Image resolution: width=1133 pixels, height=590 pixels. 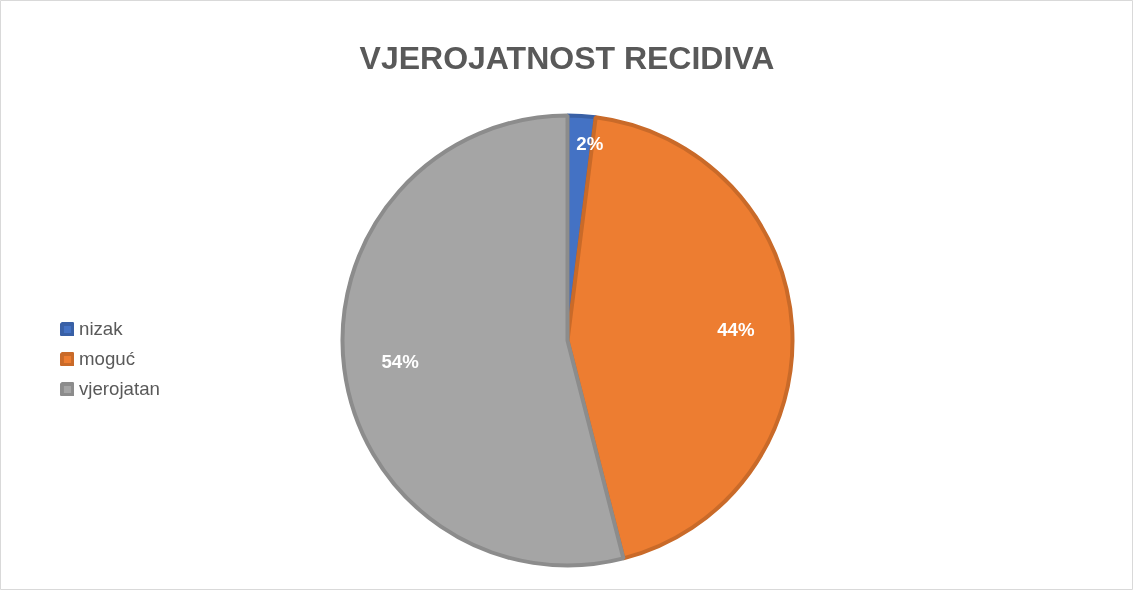 I want to click on legend-label: vjerojatan, so click(x=119, y=389).